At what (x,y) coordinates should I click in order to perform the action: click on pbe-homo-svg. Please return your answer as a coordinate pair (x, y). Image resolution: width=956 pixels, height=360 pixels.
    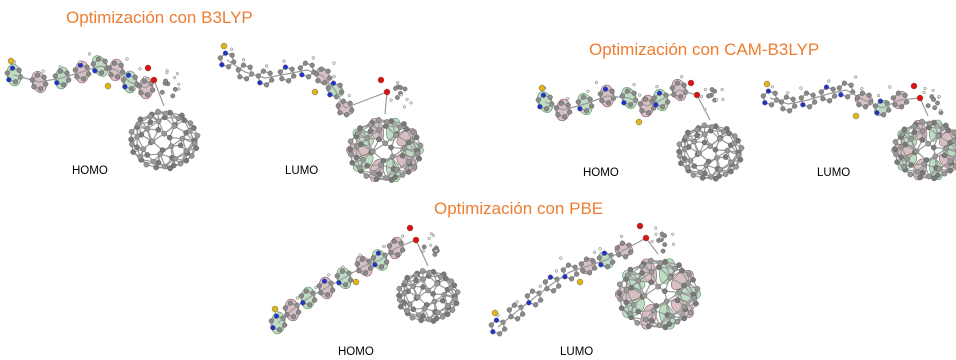
    Looking at the image, I should click on (364, 279).